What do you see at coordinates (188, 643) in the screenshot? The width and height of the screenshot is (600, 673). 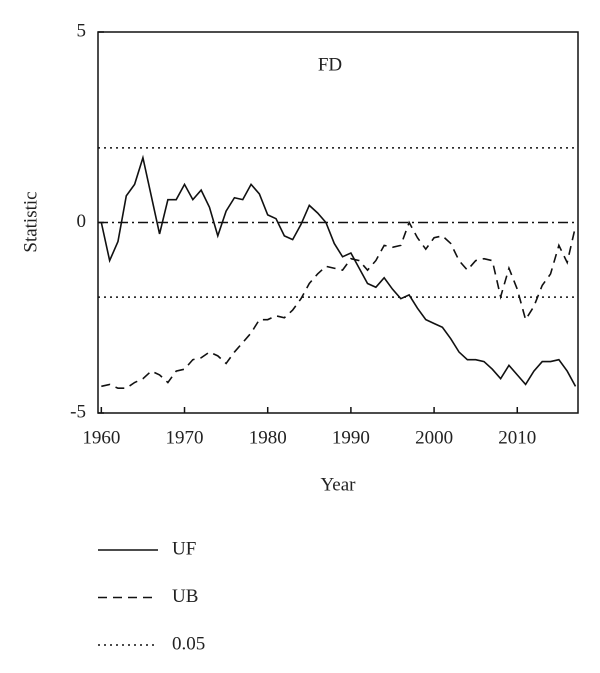 I see `legend-label: 0.05` at bounding box center [188, 643].